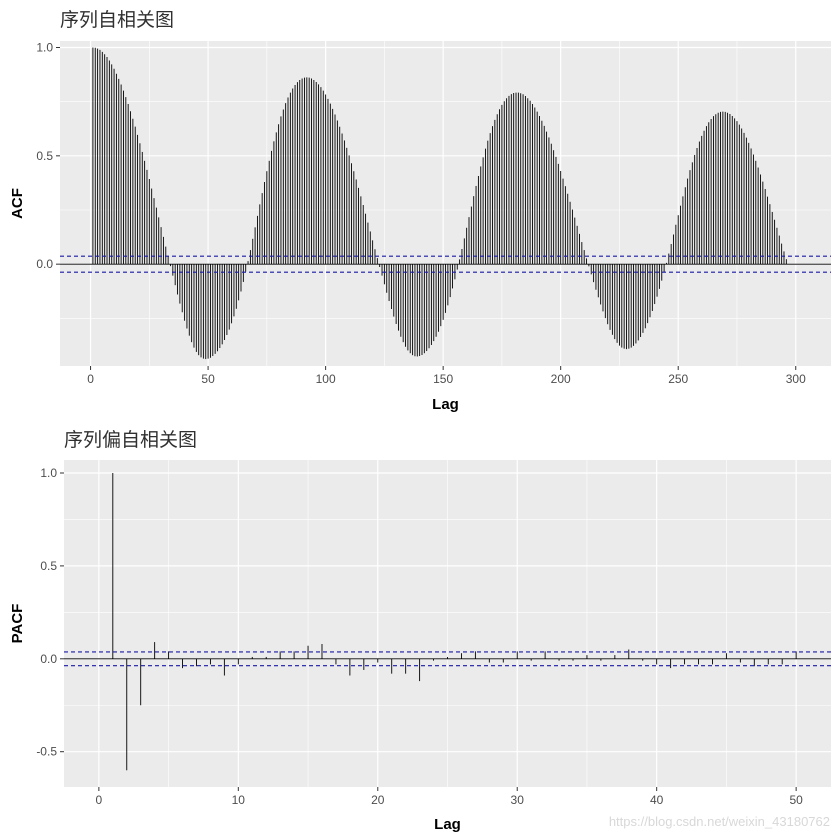 Image resolution: width=840 pixels, height=840 pixels. What do you see at coordinates (447, 824) in the screenshot?
I see `pacf-x-axis-label: Lag` at bounding box center [447, 824].